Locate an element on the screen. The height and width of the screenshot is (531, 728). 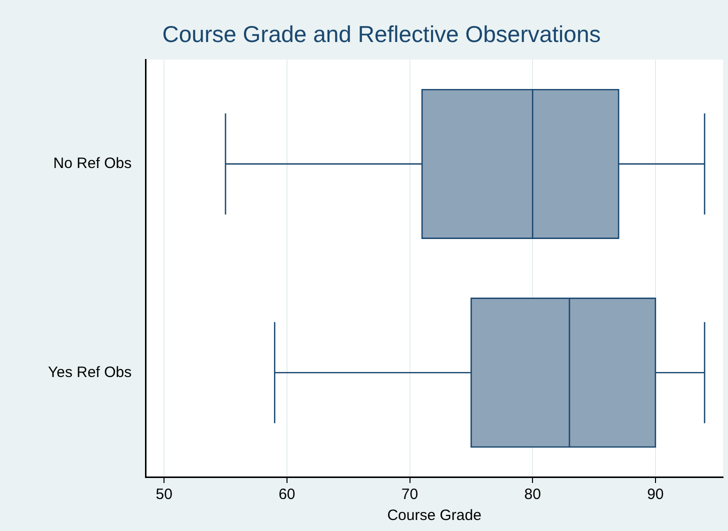
y-tick-label: Yes Ref Obs is located at coordinates (90, 372).